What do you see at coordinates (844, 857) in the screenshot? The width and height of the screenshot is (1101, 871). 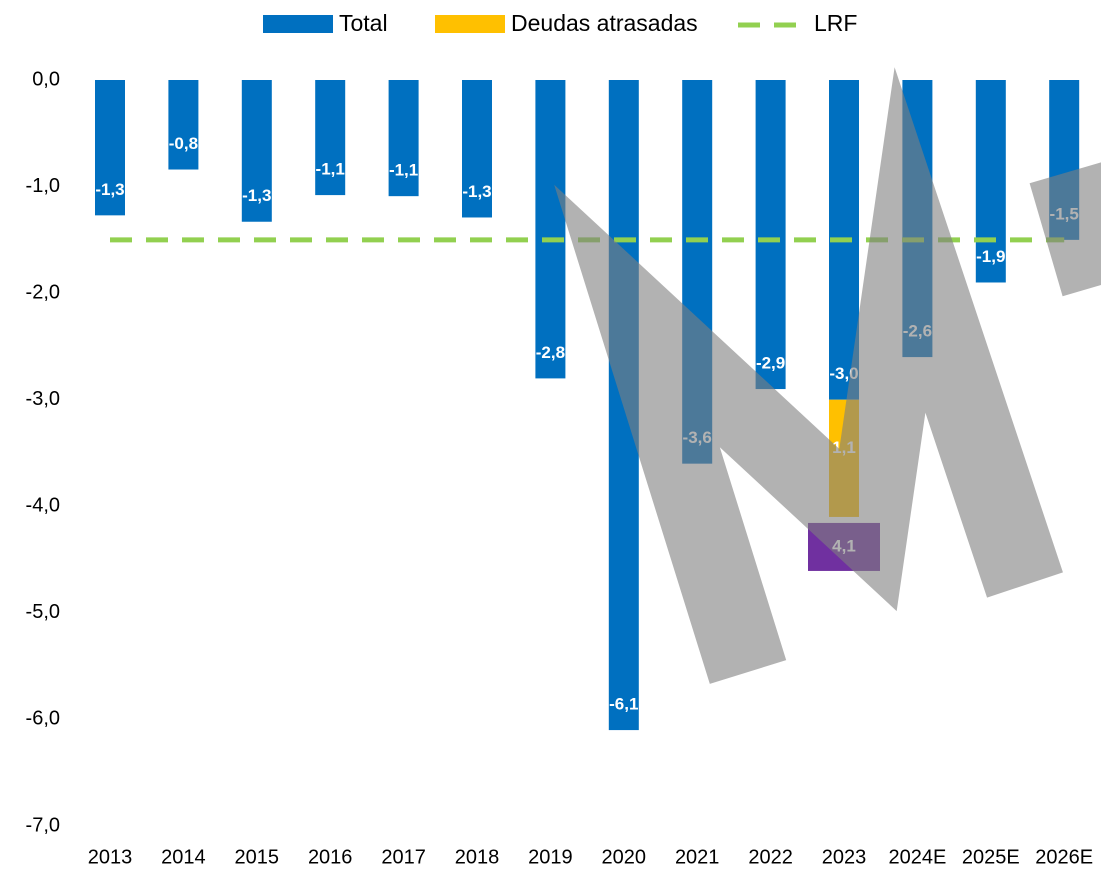 I see `x-tick-label: 2023` at bounding box center [844, 857].